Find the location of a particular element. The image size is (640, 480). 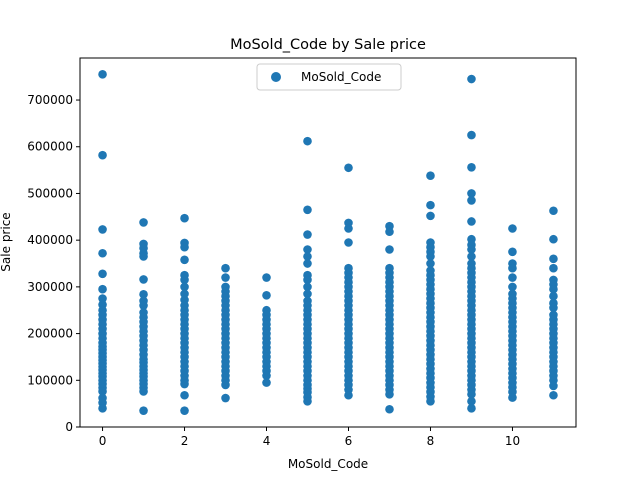

y-tick-label: 600000 is located at coordinates (50, 147).